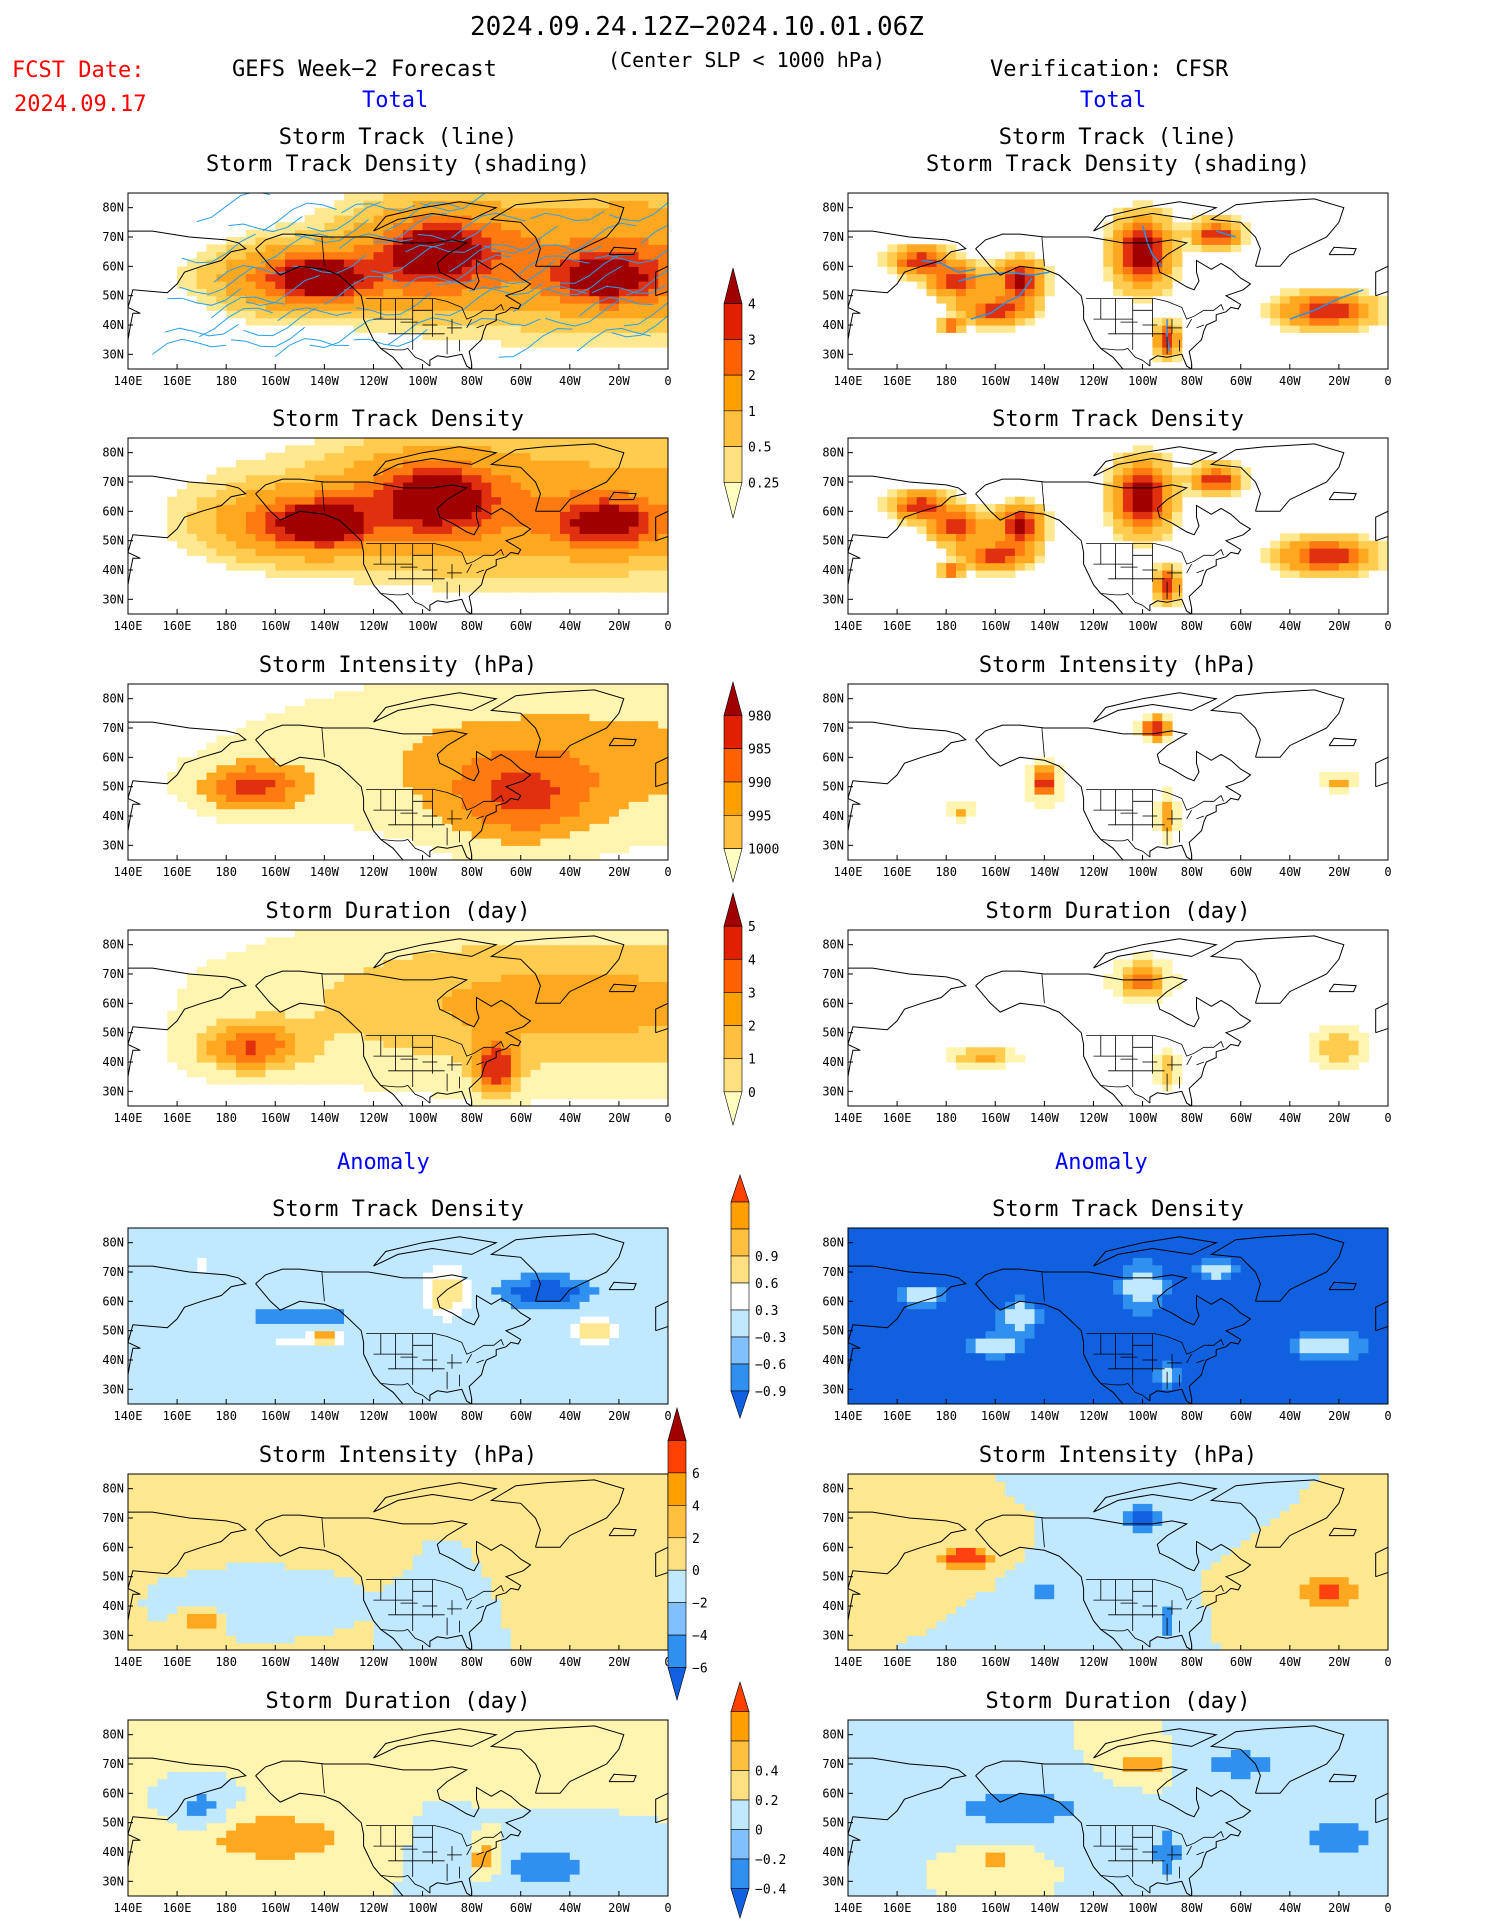  Describe the element at coordinates (325, 872) in the screenshot. I see `lon-tick-label: 140W` at that location.